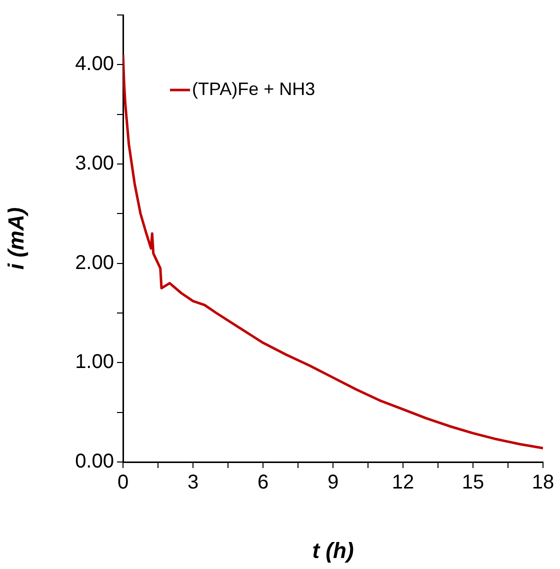 The width and height of the screenshot is (560, 569). What do you see at coordinates (94, 163) in the screenshot?
I see `y-tick-label: 3.00` at bounding box center [94, 163].